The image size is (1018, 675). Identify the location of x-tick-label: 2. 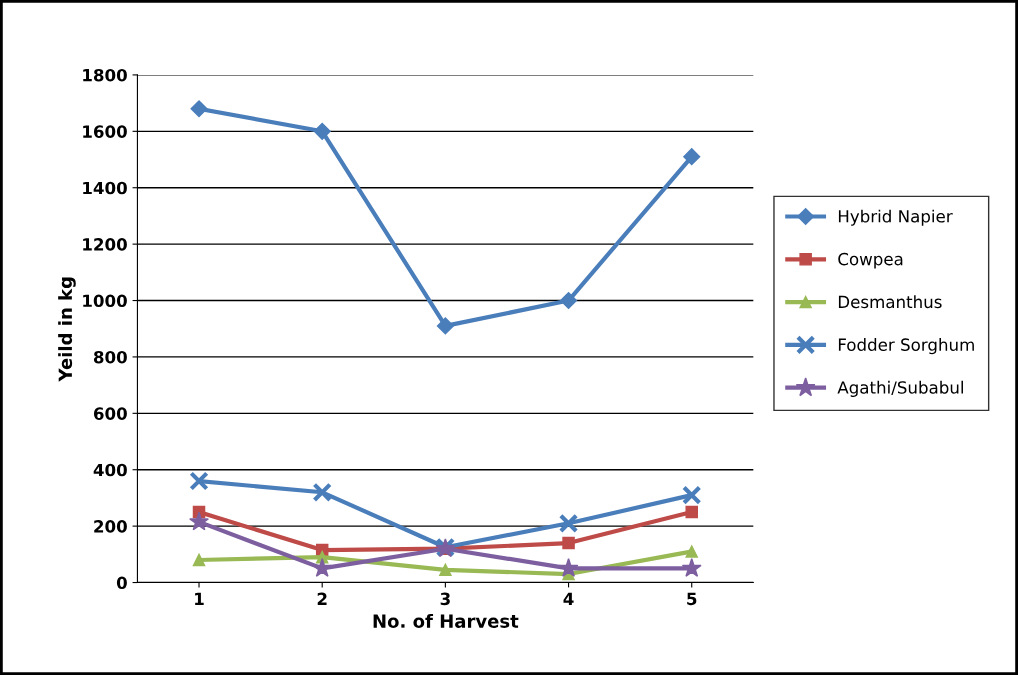
(322, 598).